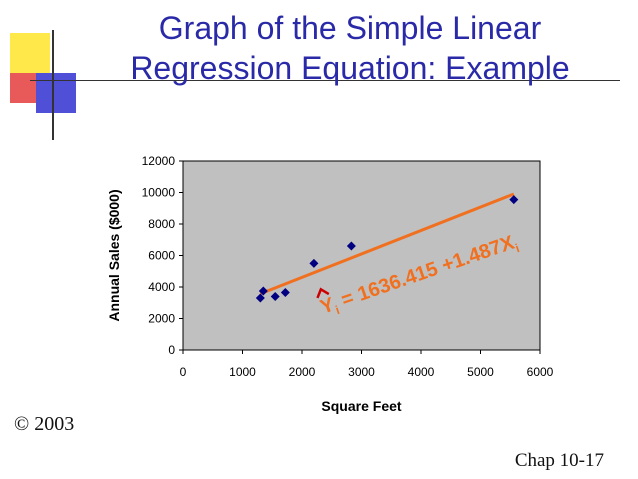 This screenshot has width=638, height=479. Describe the element at coordinates (30, 53) in the screenshot. I see `decor-yellow-square` at that location.